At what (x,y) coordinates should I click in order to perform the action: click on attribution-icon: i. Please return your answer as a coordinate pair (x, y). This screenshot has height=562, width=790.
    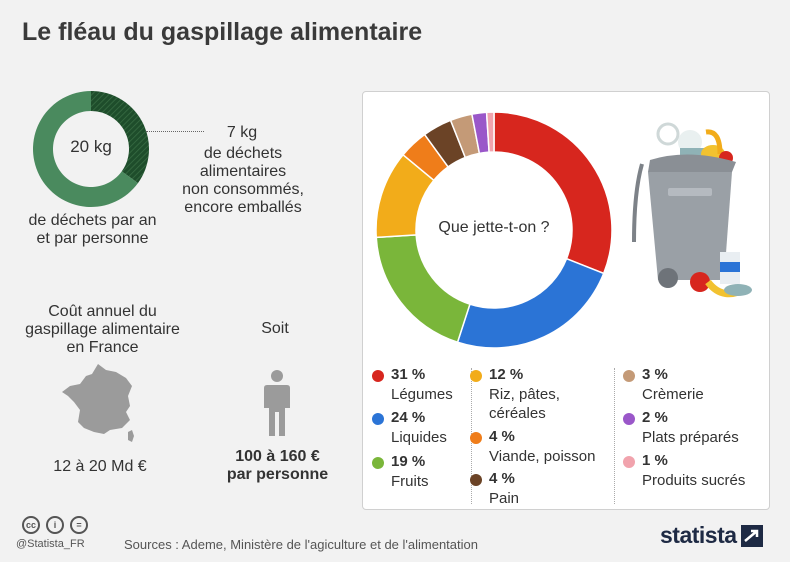
    Looking at the image, I should click on (55, 525).